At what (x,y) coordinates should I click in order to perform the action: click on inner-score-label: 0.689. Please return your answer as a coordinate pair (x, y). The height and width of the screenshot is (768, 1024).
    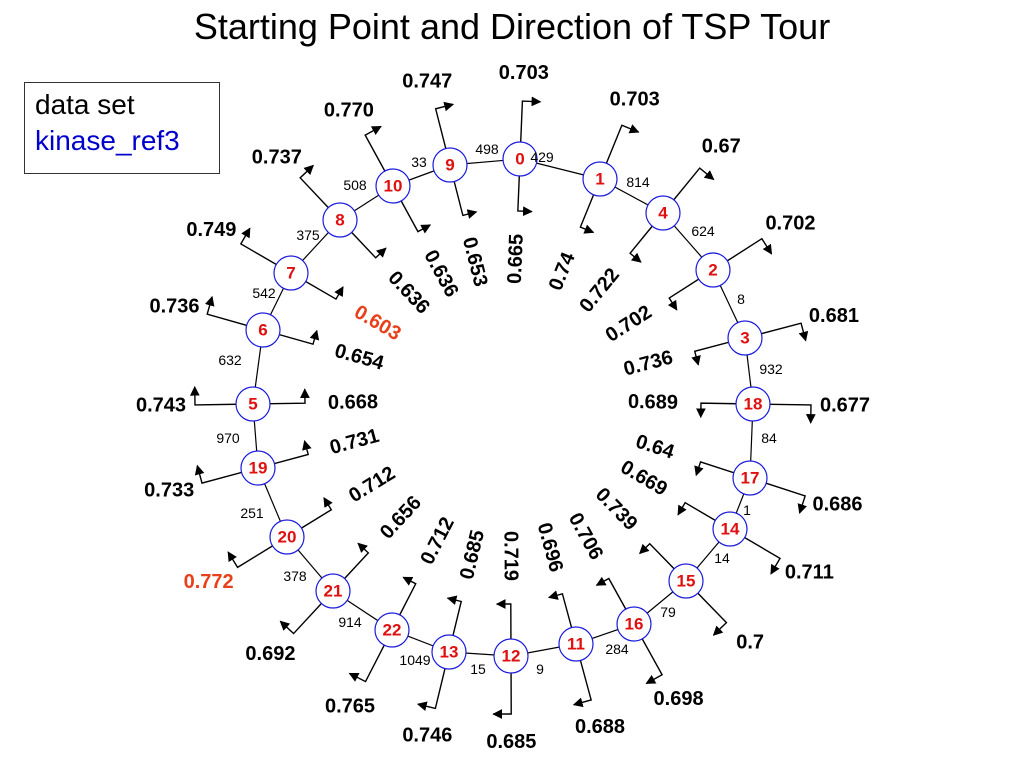
    Looking at the image, I should click on (653, 402).